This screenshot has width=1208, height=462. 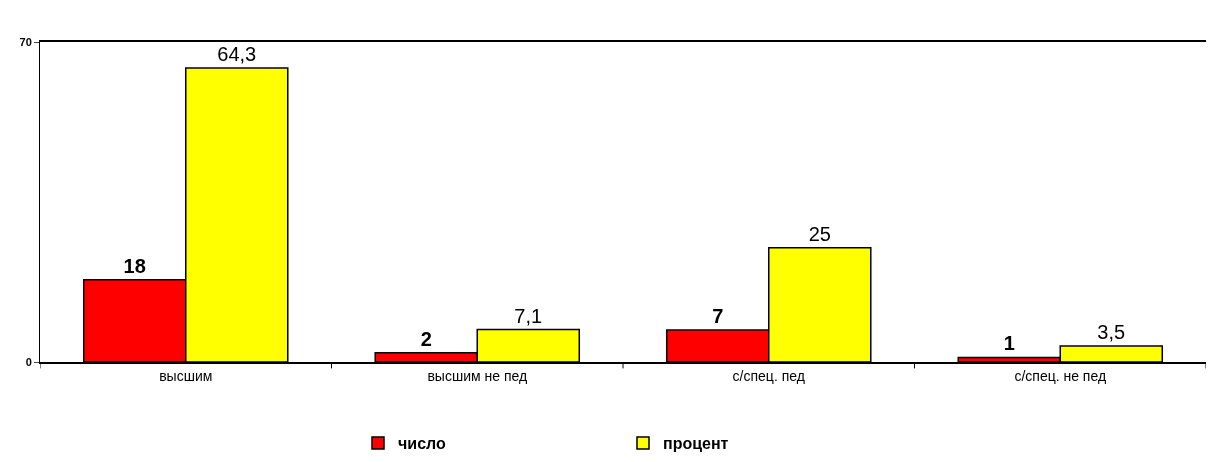 I want to click on data-label: 18, so click(x=134, y=265).